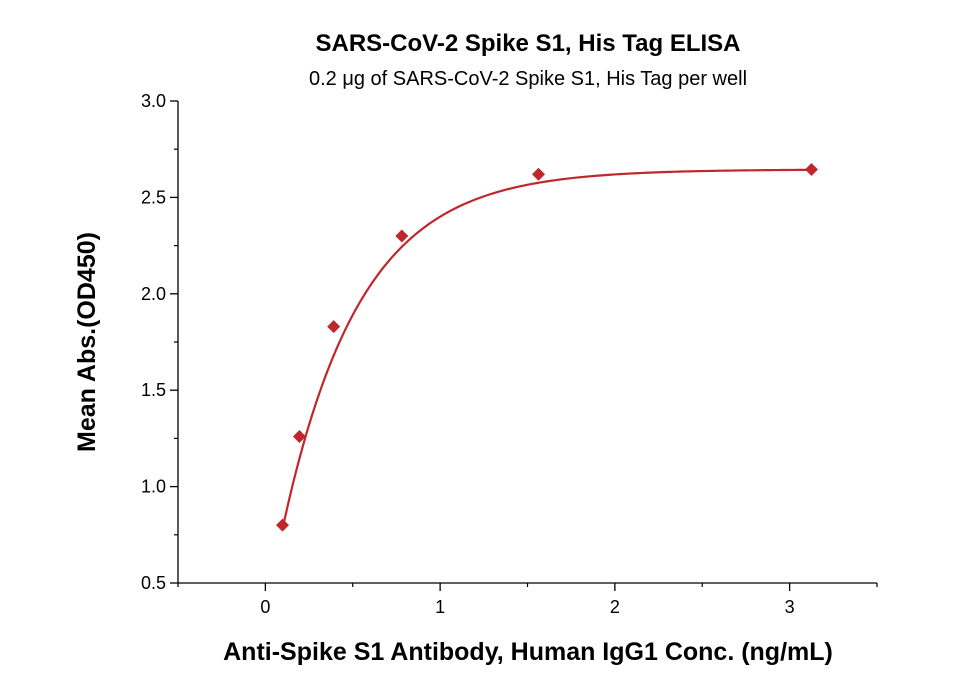 The height and width of the screenshot is (685, 959). What do you see at coordinates (790, 607) in the screenshot?
I see `x-tick-label: 3` at bounding box center [790, 607].